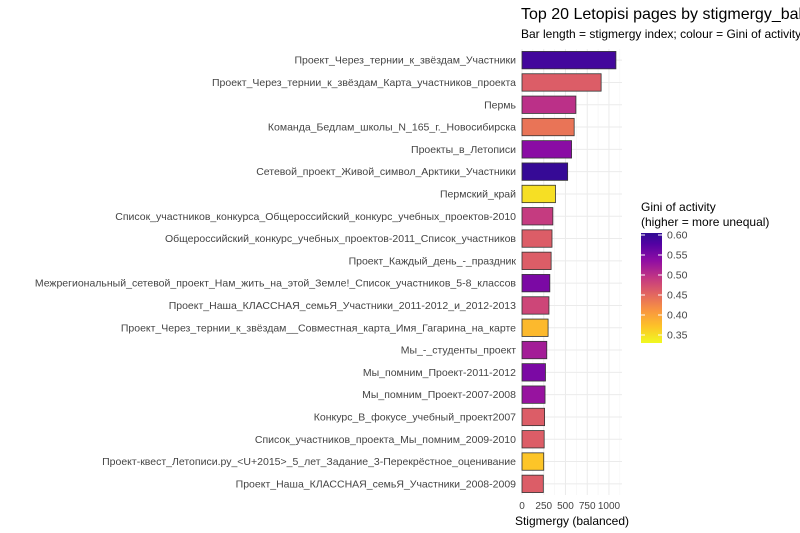  Describe the element at coordinates (677, 296) in the screenshot. I see `legend-tick-label: 0.45` at that location.